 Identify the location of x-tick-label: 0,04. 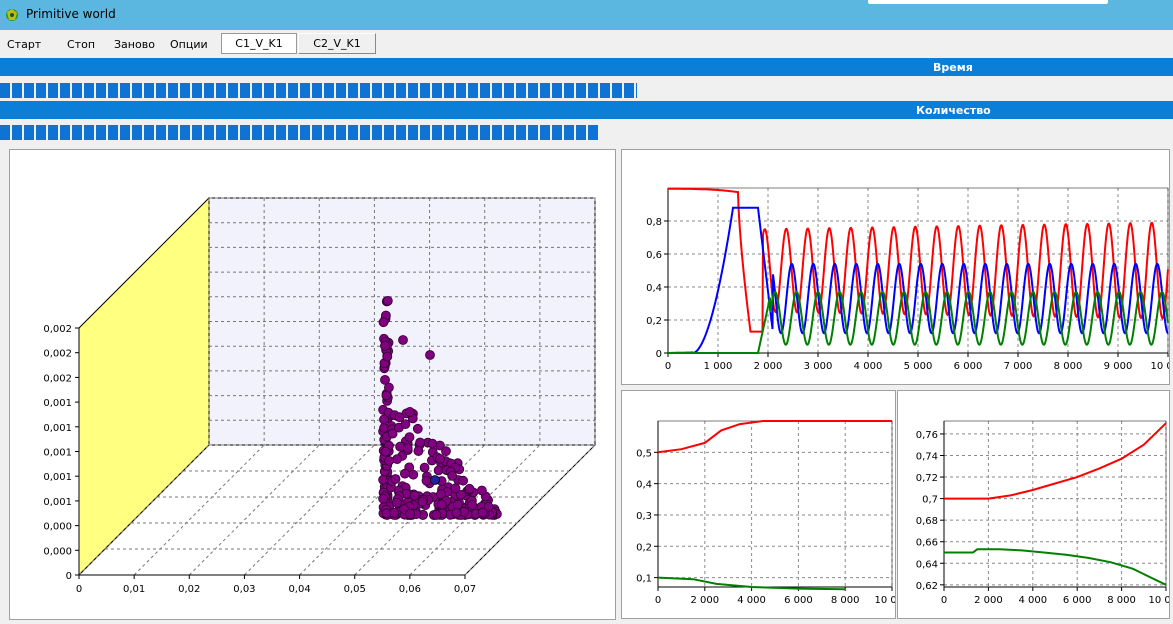
(299, 589).